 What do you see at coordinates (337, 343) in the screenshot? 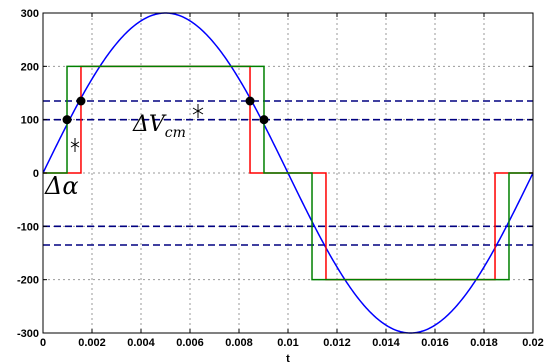
I see `x-tick-label: 0.012` at bounding box center [337, 343].